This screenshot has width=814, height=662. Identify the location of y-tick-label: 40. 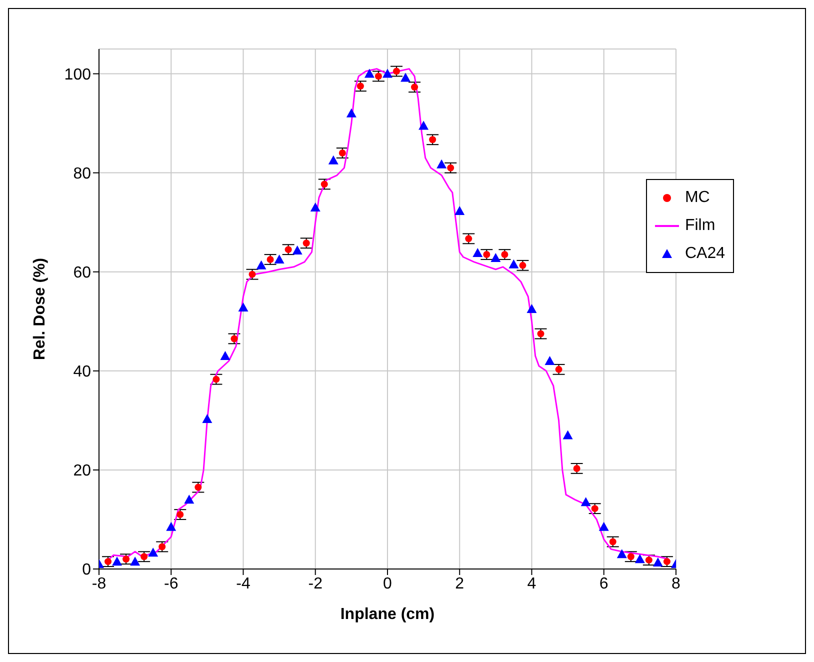
(82, 372).